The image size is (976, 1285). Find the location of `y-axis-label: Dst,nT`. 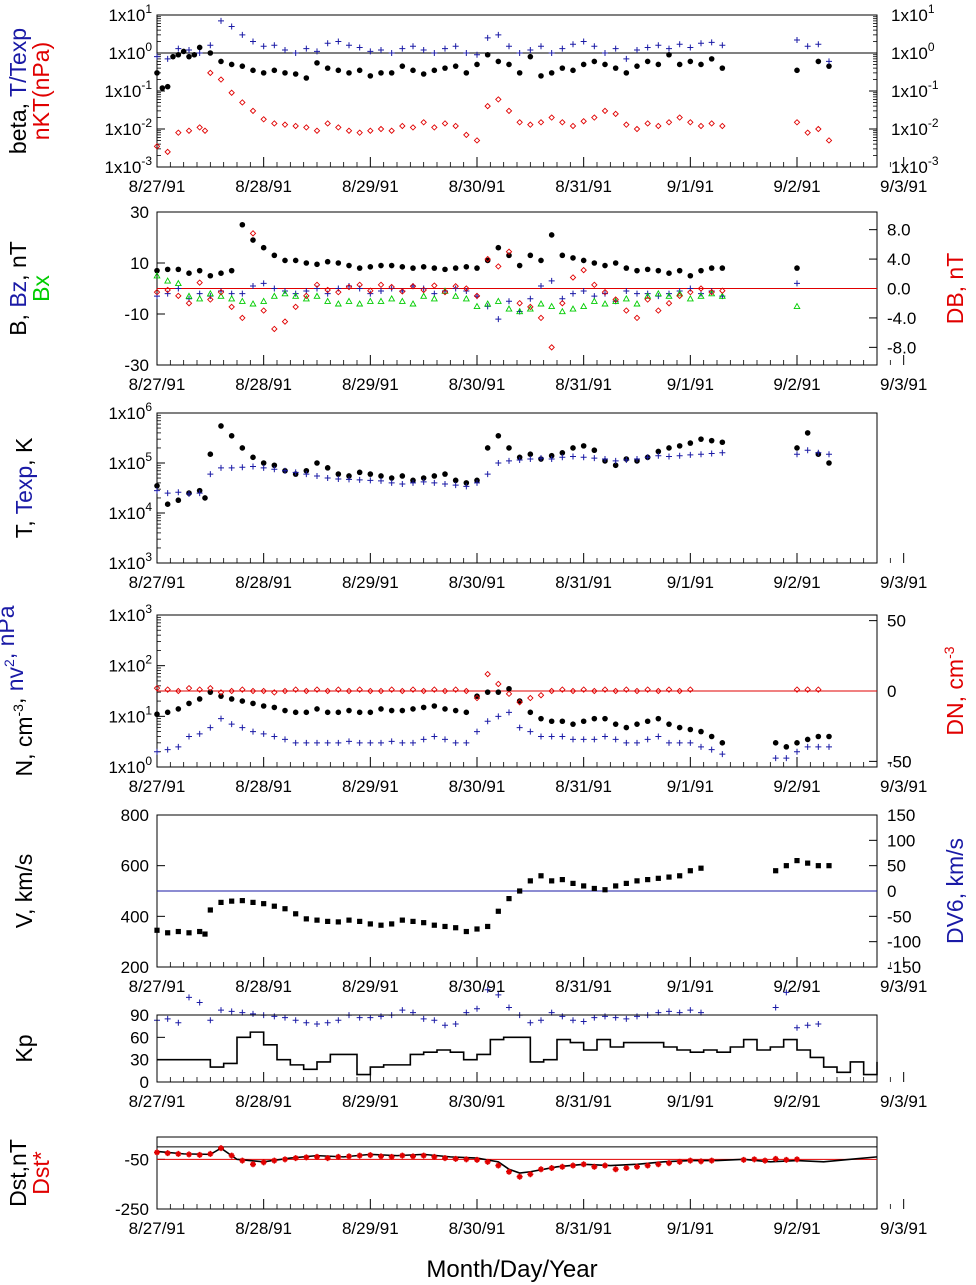

y-axis-label: Dst,nT is located at coordinates (18, 1173).